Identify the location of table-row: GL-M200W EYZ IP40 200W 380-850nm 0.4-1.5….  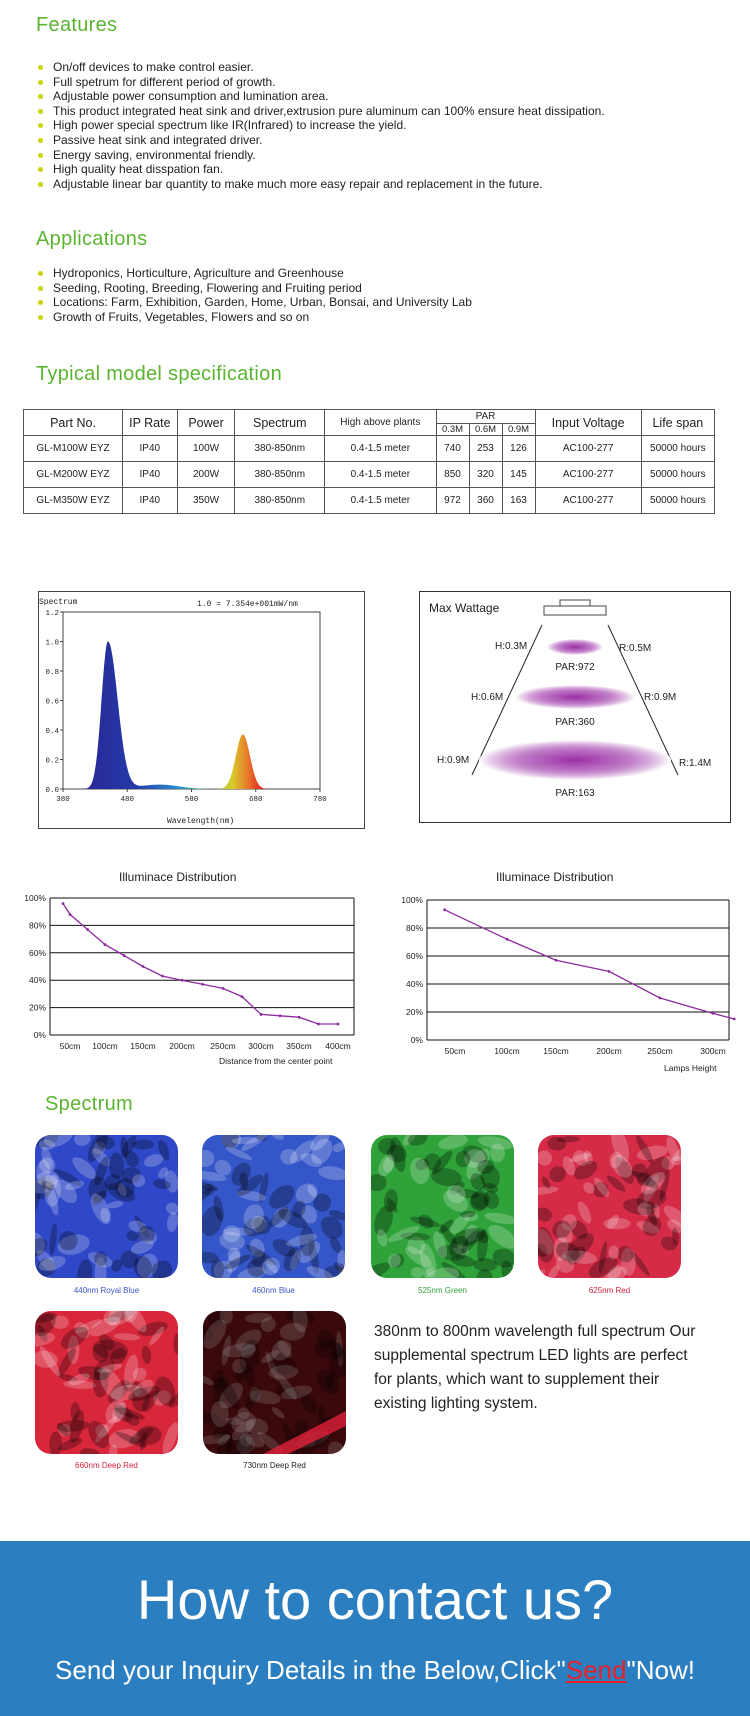
(369, 474).